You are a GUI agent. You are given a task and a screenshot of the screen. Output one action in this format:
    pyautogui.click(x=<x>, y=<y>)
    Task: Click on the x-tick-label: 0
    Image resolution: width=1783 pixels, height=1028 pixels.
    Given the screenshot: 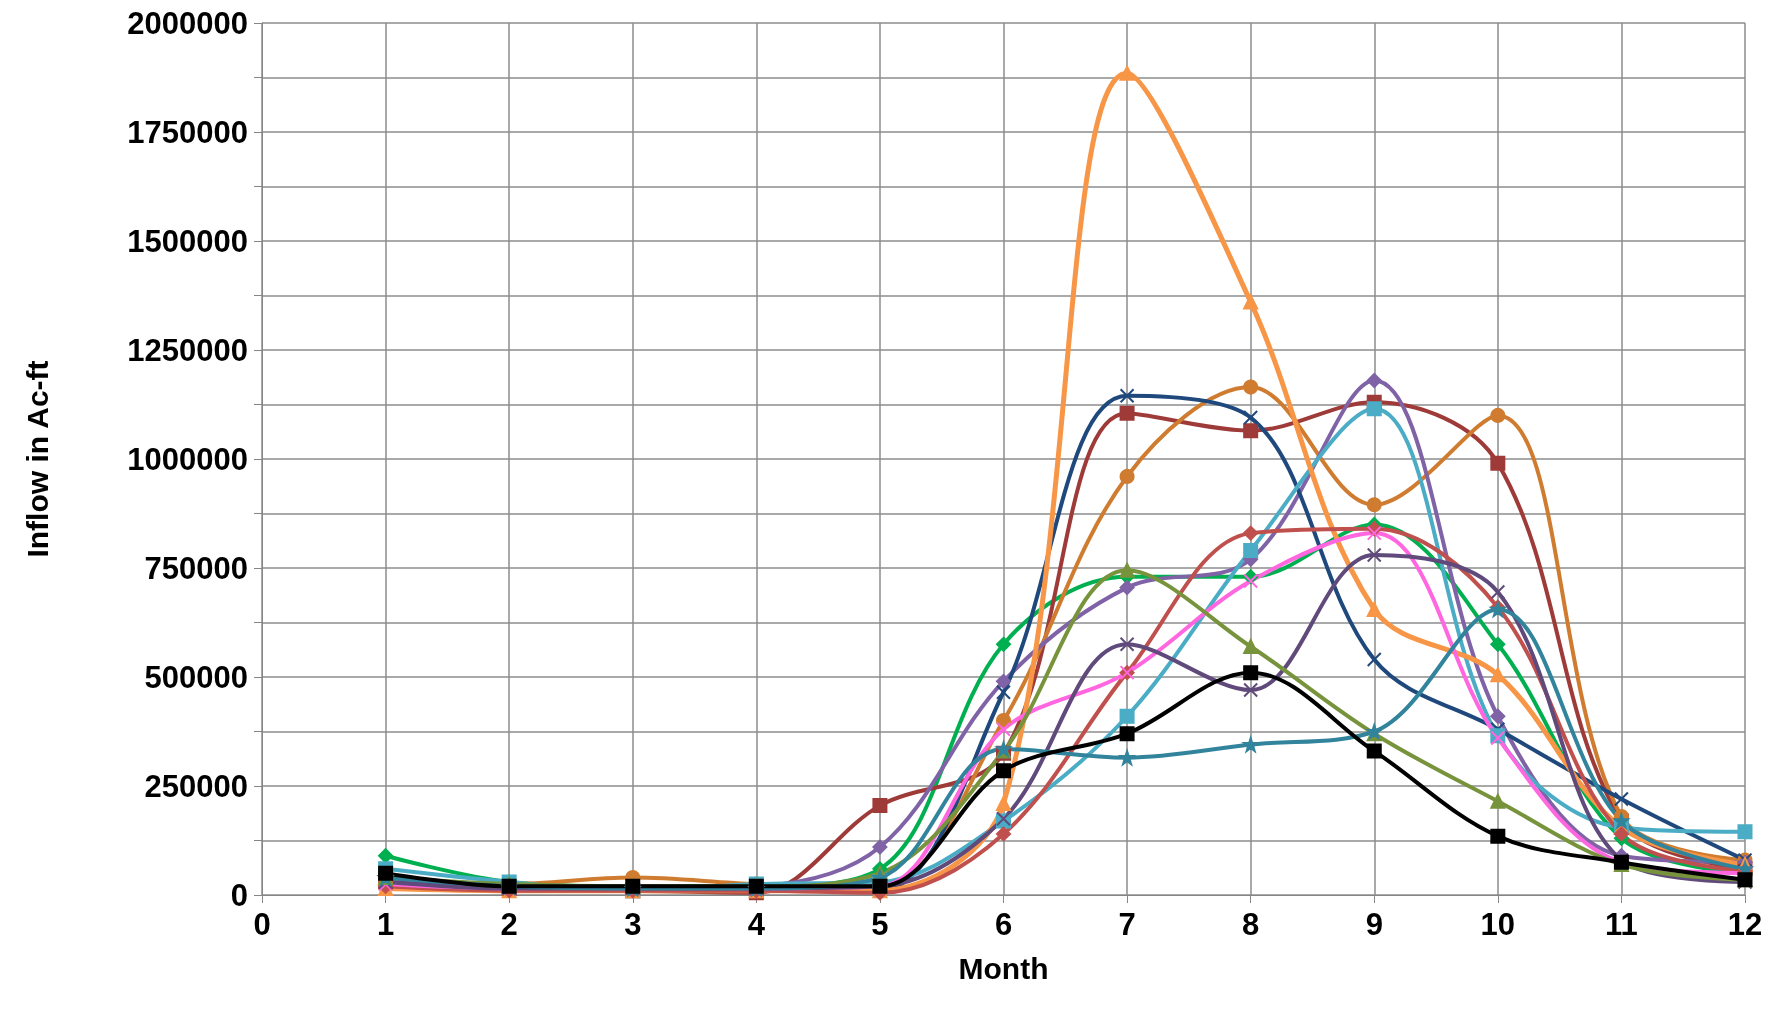 What is the action you would take?
    pyautogui.click(x=262, y=924)
    